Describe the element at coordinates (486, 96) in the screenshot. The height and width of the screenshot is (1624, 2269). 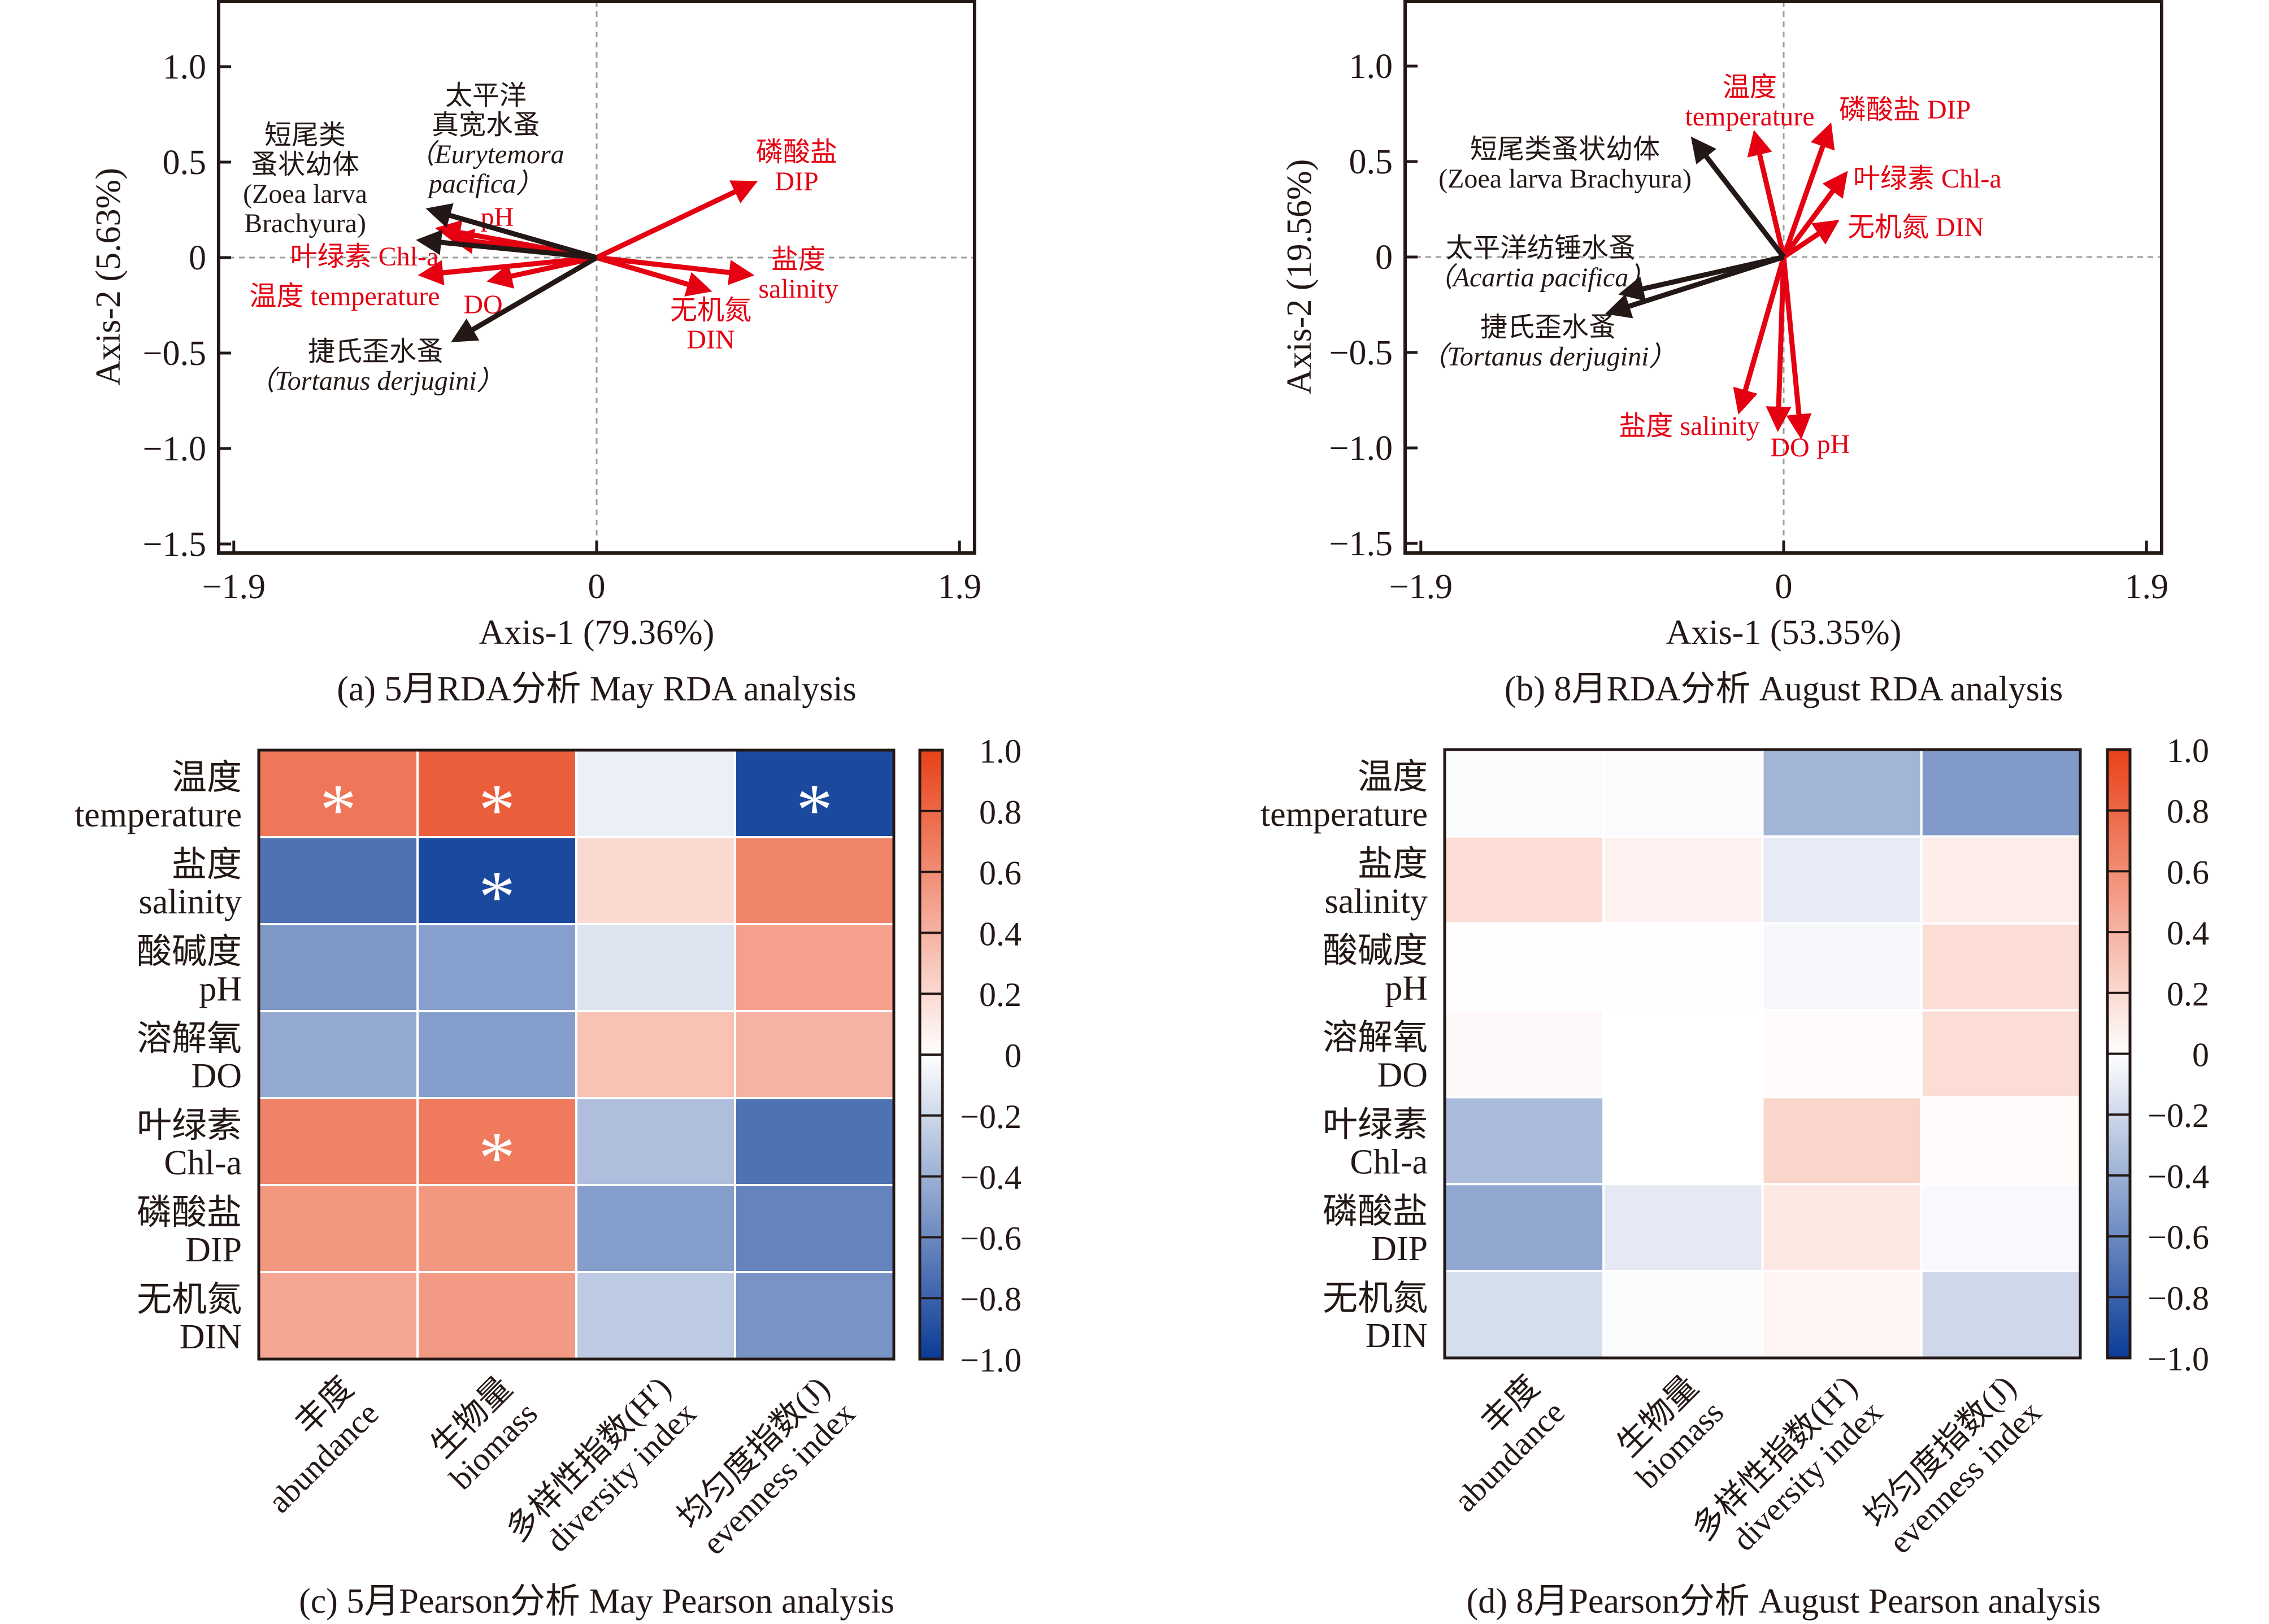
I see `species-label-cn: 太平洋` at that location.